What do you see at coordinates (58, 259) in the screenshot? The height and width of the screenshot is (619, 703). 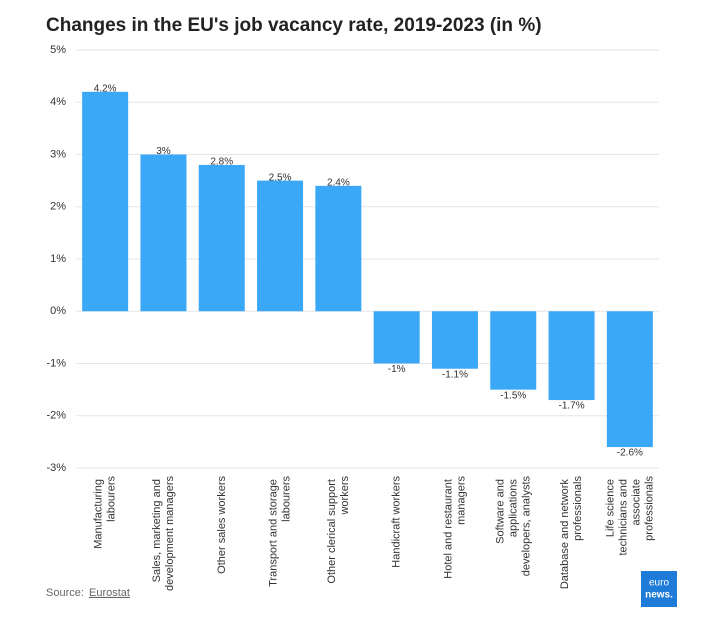 I see `y-tick-label: 1%` at bounding box center [58, 259].